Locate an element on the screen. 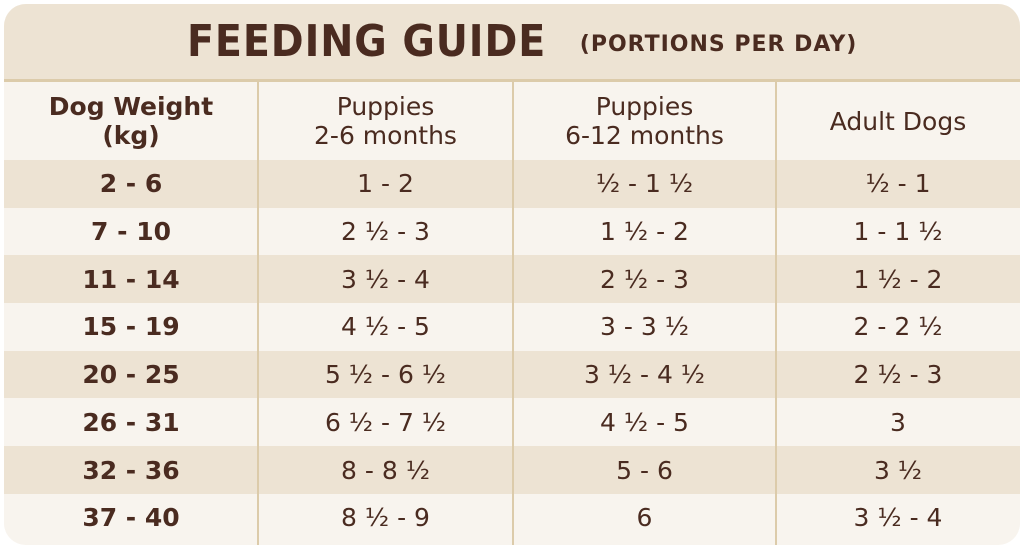  table-cell: 2 - 2 ½ is located at coordinates (898, 327).